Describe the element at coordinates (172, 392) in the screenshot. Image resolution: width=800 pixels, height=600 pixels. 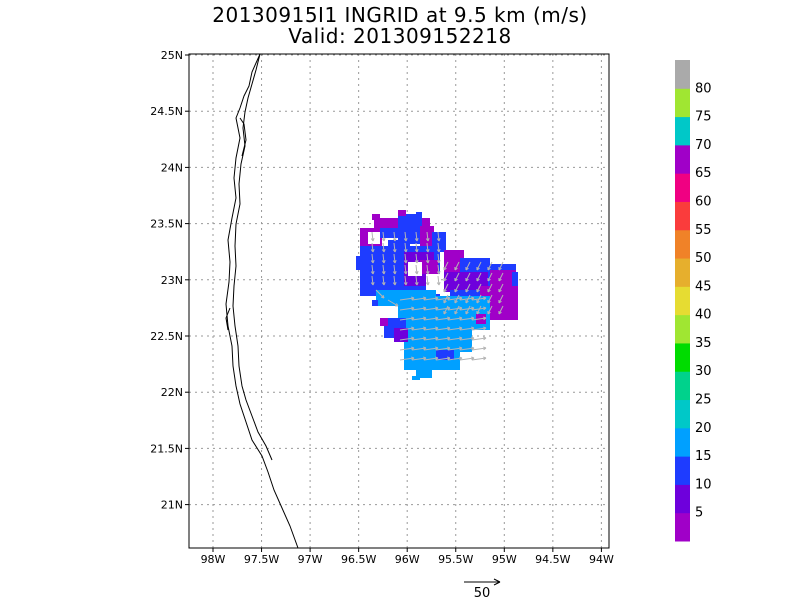
I see `lat-tick-label: 22N` at that location.